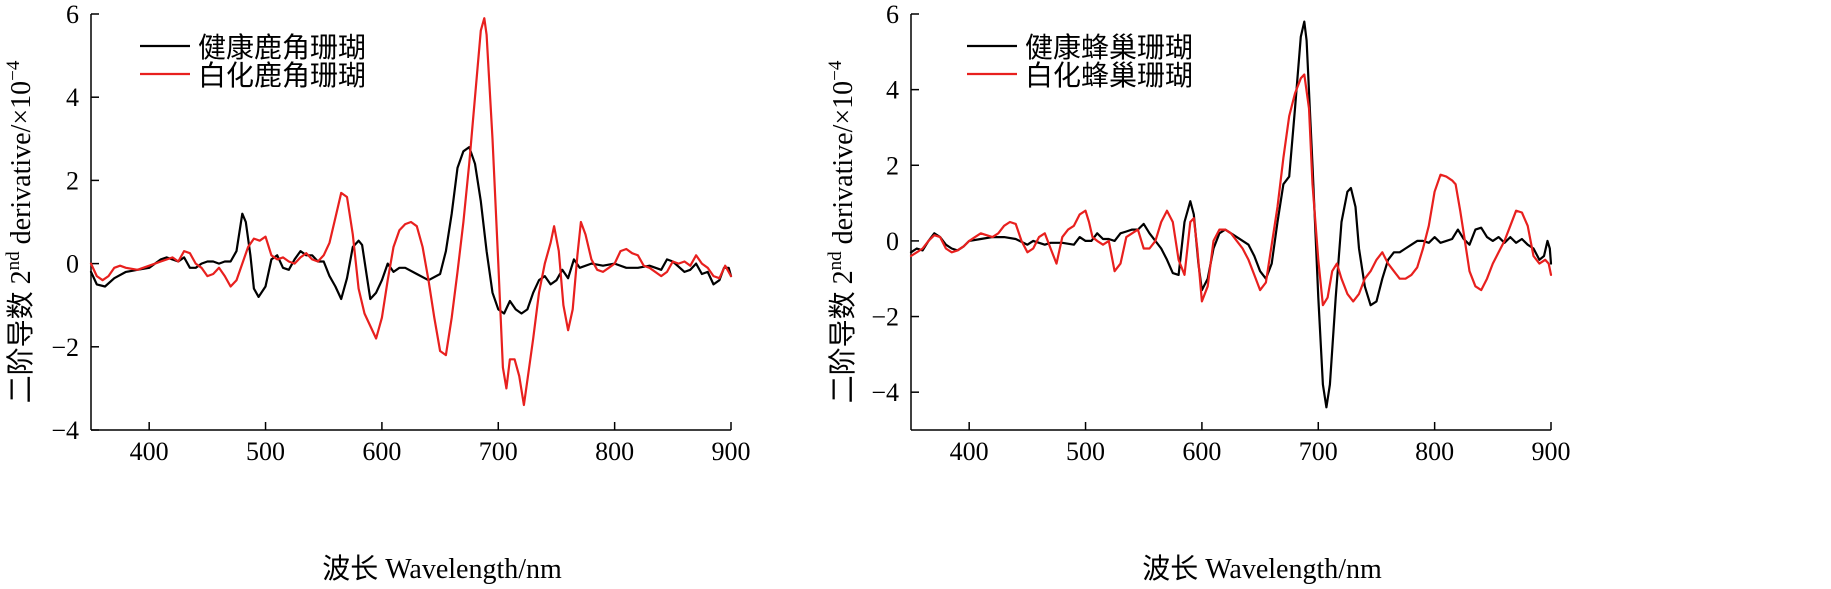 Image resolution: width=1831 pixels, height=589 pixels. Describe the element at coordinates (282, 76) in the screenshot. I see `legend-entry: 白化鹿角珊瑚` at that location.